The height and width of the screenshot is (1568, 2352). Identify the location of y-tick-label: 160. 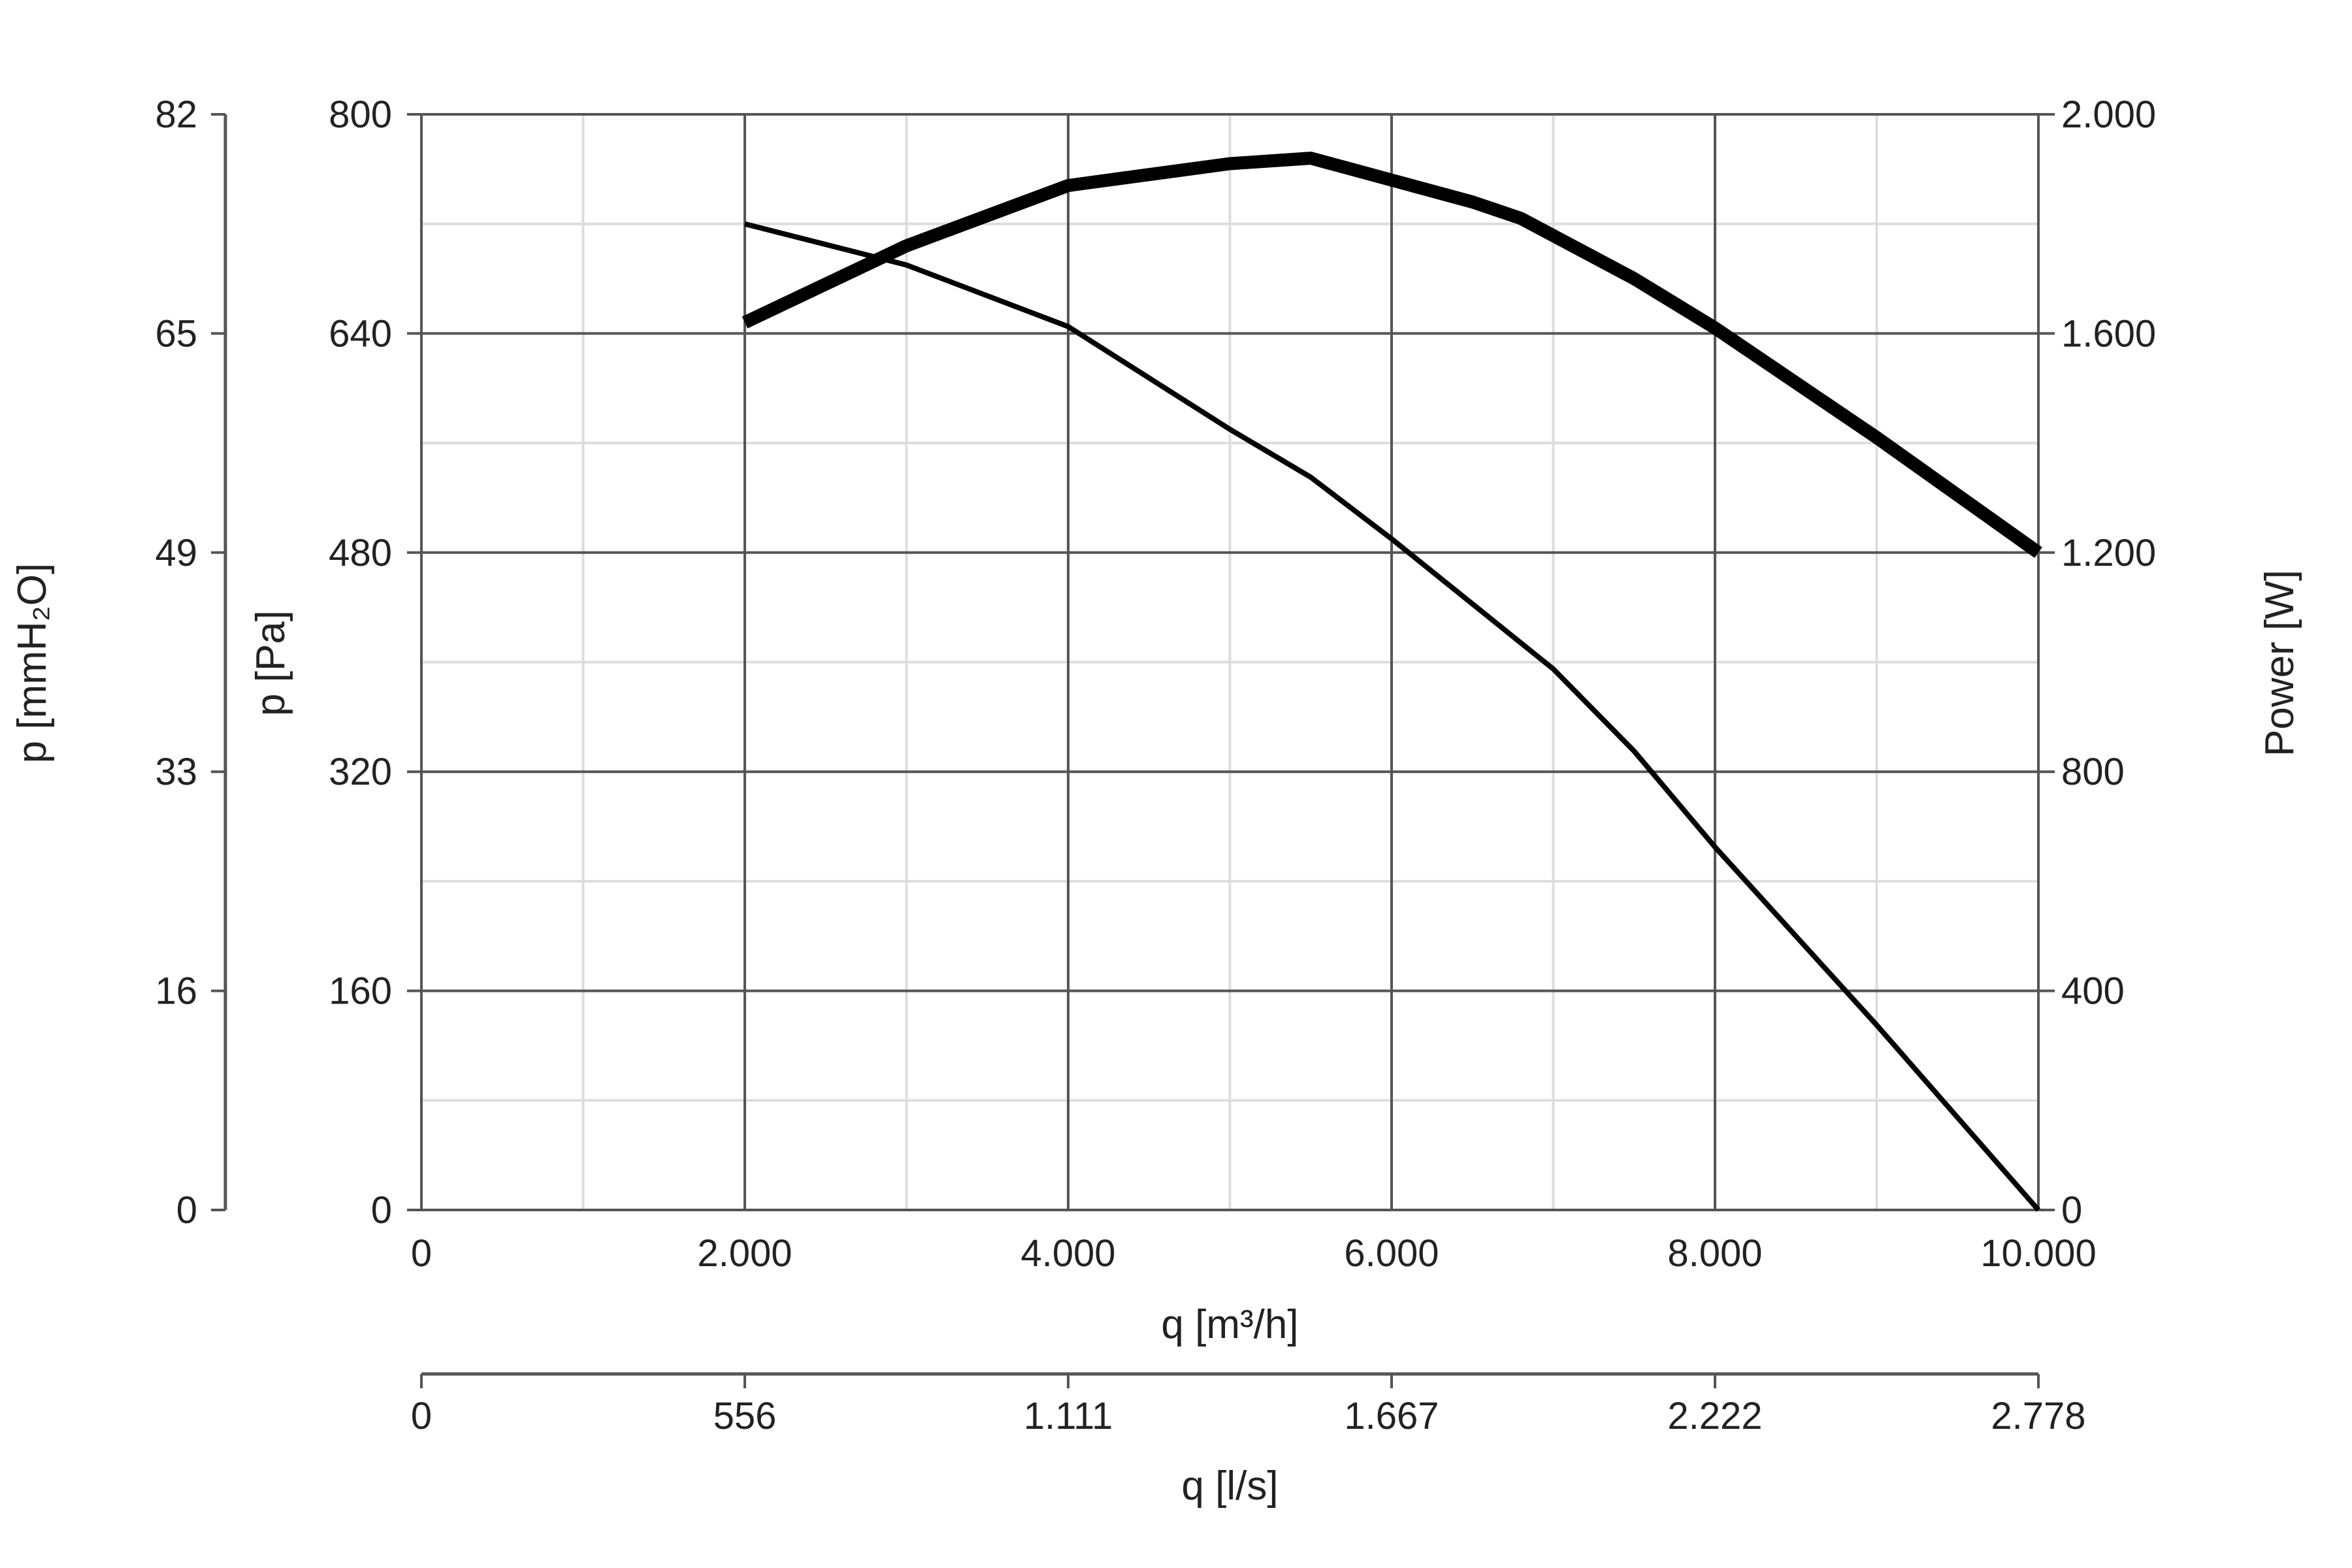
(360, 991).